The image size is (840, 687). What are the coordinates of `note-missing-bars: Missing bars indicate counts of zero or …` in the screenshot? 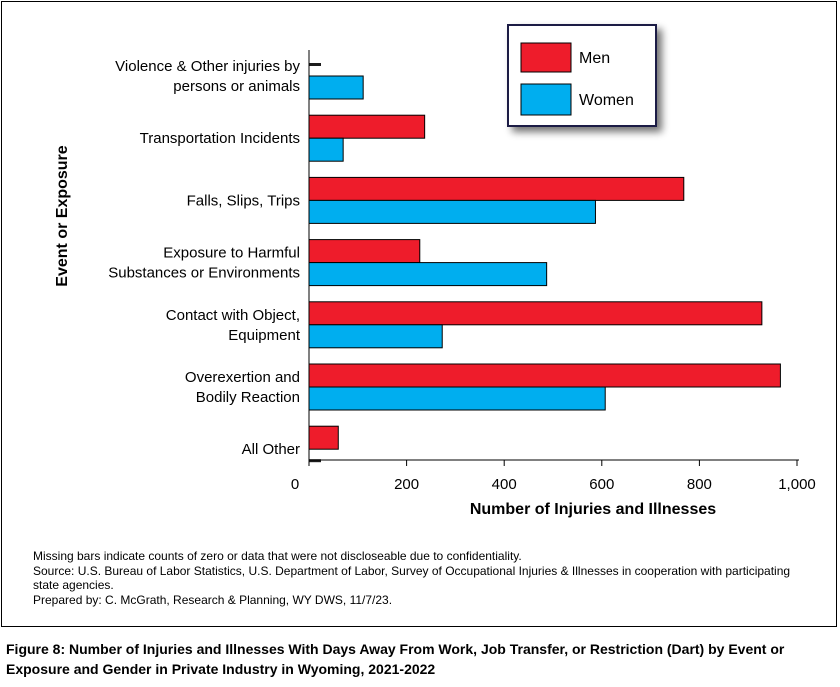 It's located at (277, 556).